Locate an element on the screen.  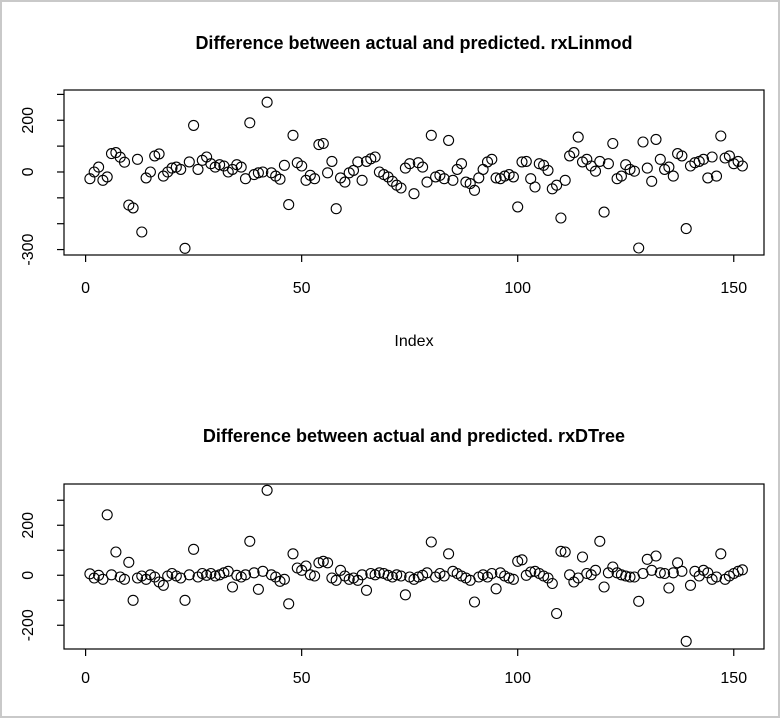
y-tick-label: -200 is located at coordinates (28, 625).